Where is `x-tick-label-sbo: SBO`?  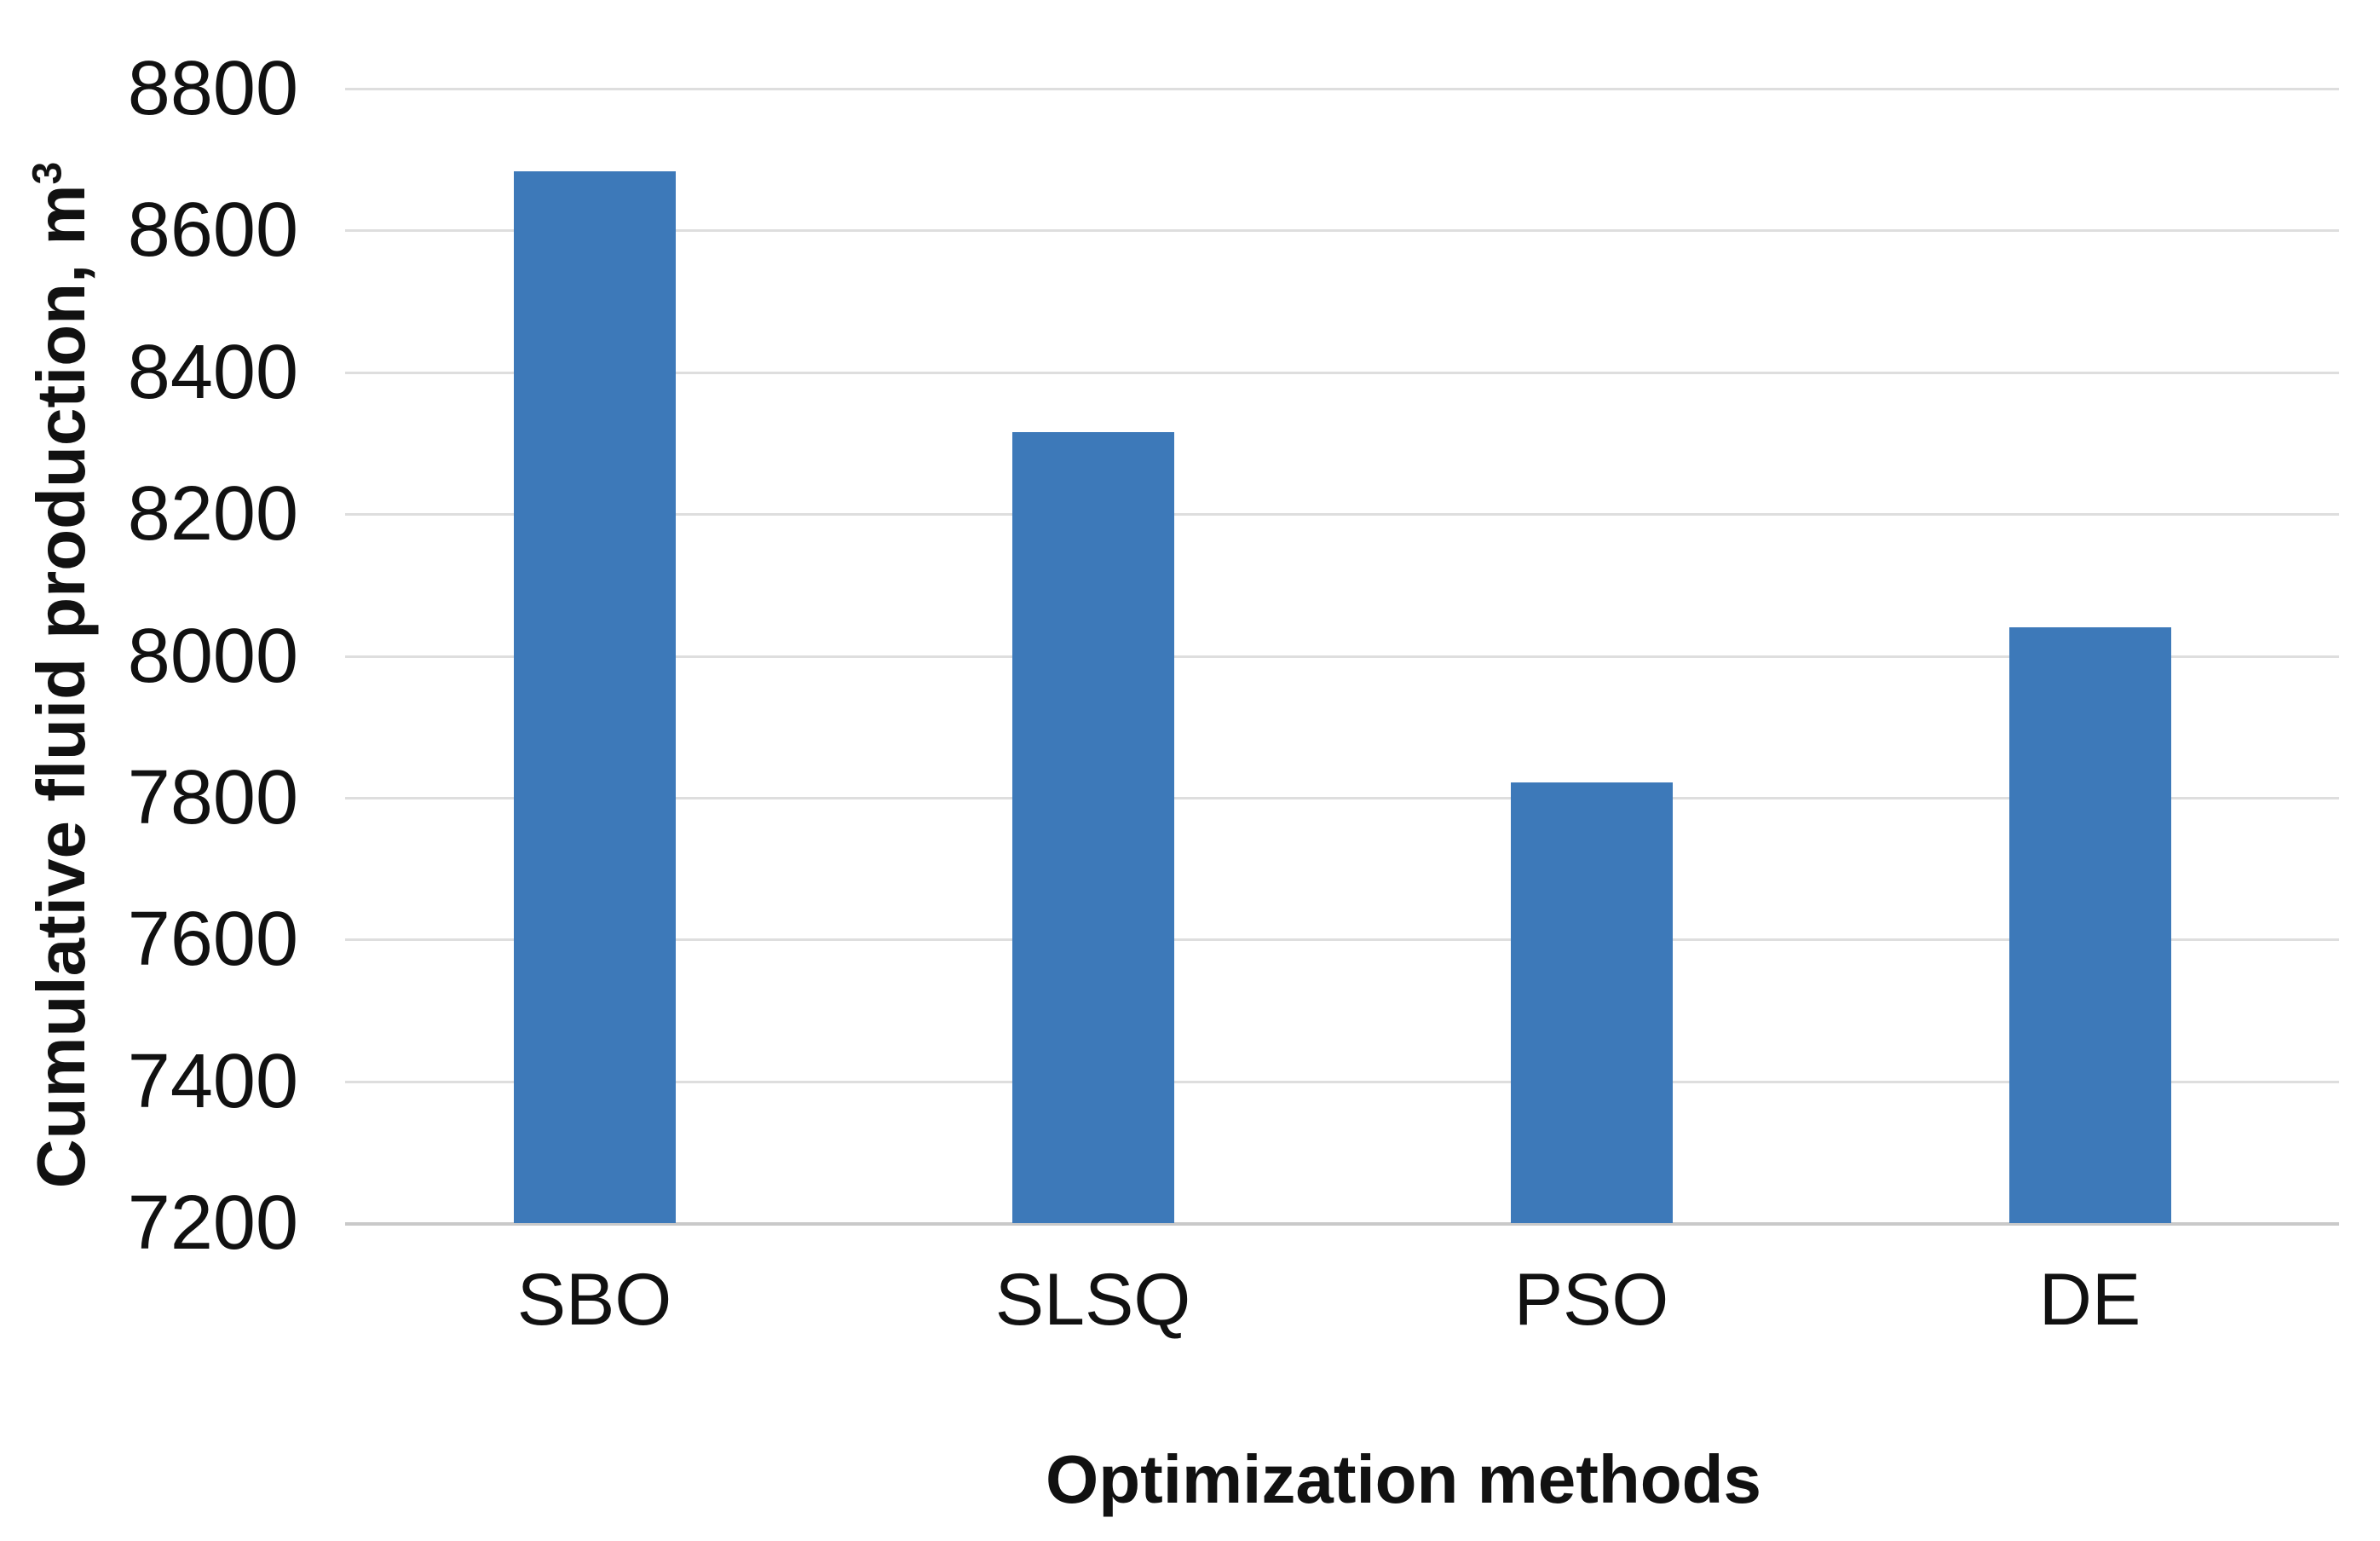 x-tick-label-sbo: SBO is located at coordinates (594, 1300).